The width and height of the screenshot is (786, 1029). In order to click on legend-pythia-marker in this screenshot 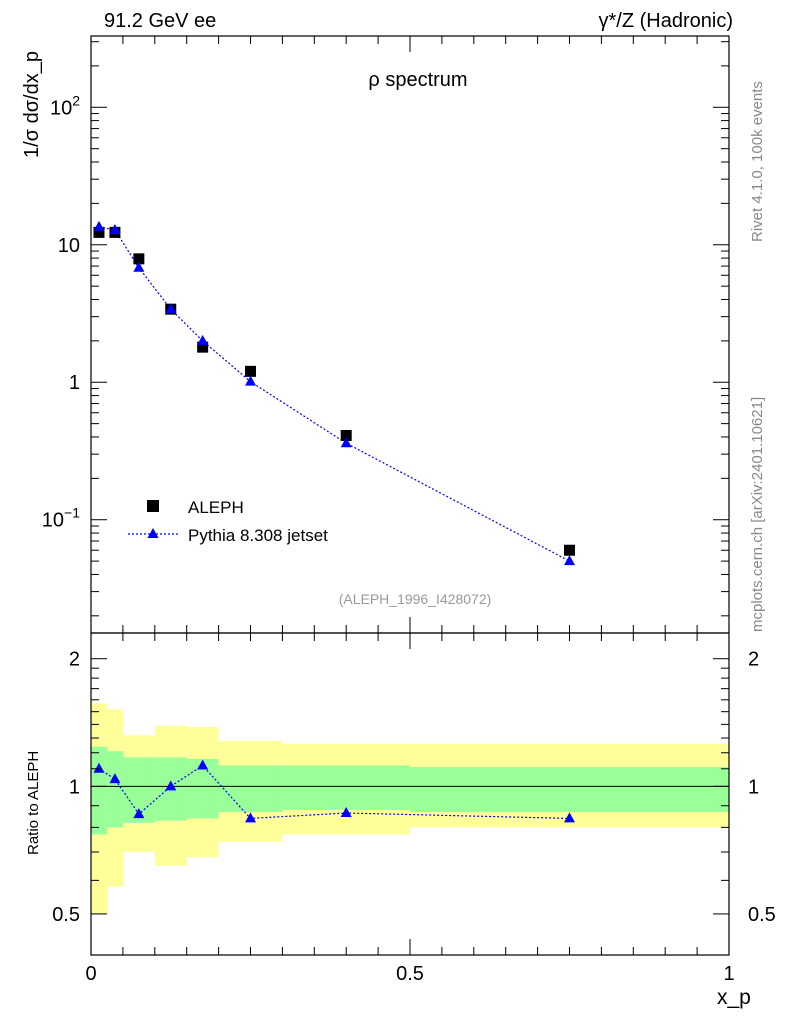, I will do `click(153, 533)`.